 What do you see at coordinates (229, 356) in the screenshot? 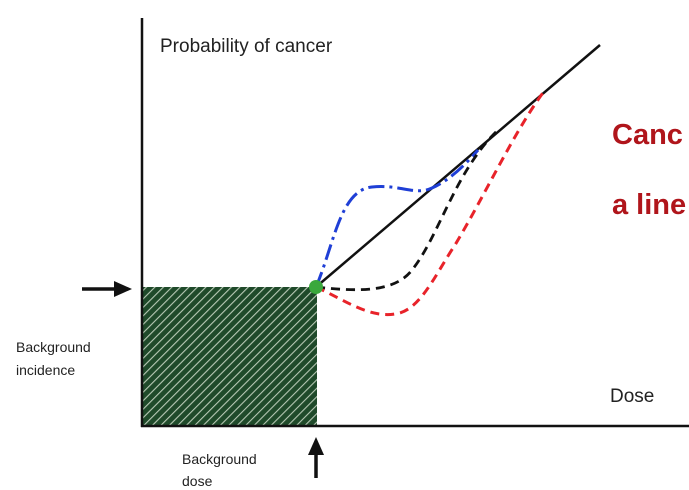
I see `background-region` at bounding box center [229, 356].